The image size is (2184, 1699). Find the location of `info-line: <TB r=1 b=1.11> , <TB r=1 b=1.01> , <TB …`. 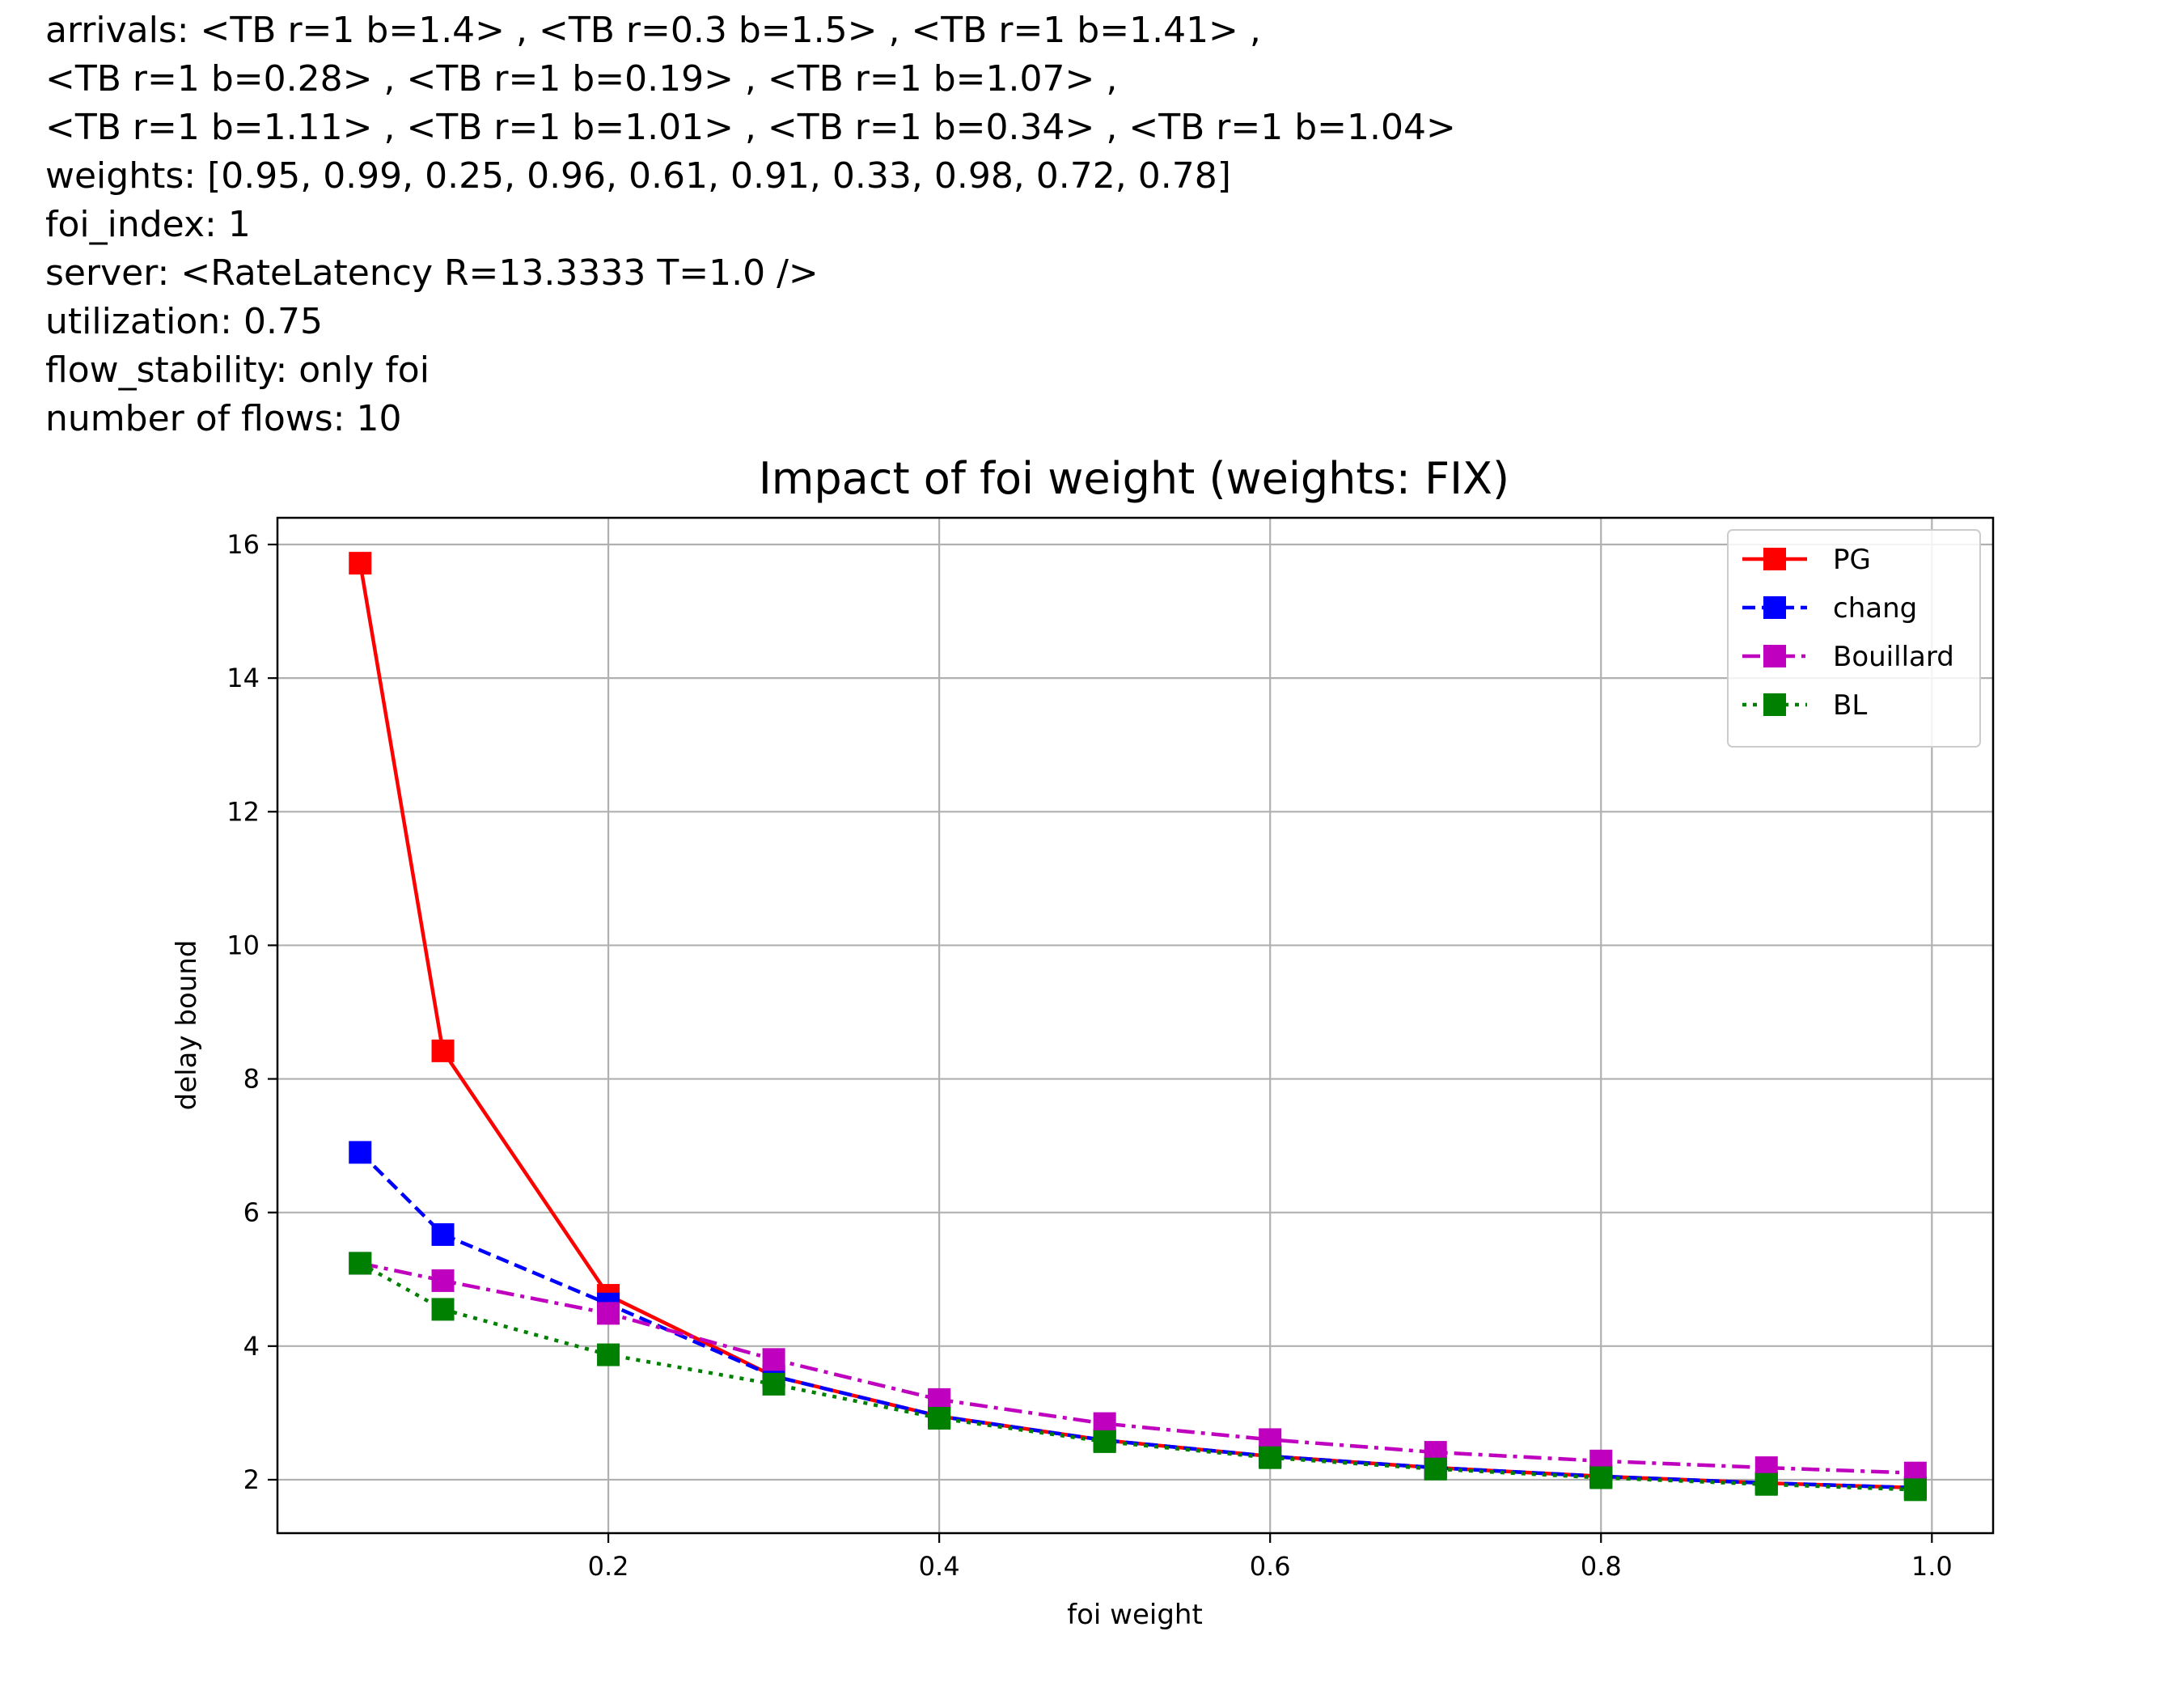

info-line: <TB r=1 b=1.11> , <TB r=1 b=1.01> , <TB … is located at coordinates (750, 127).